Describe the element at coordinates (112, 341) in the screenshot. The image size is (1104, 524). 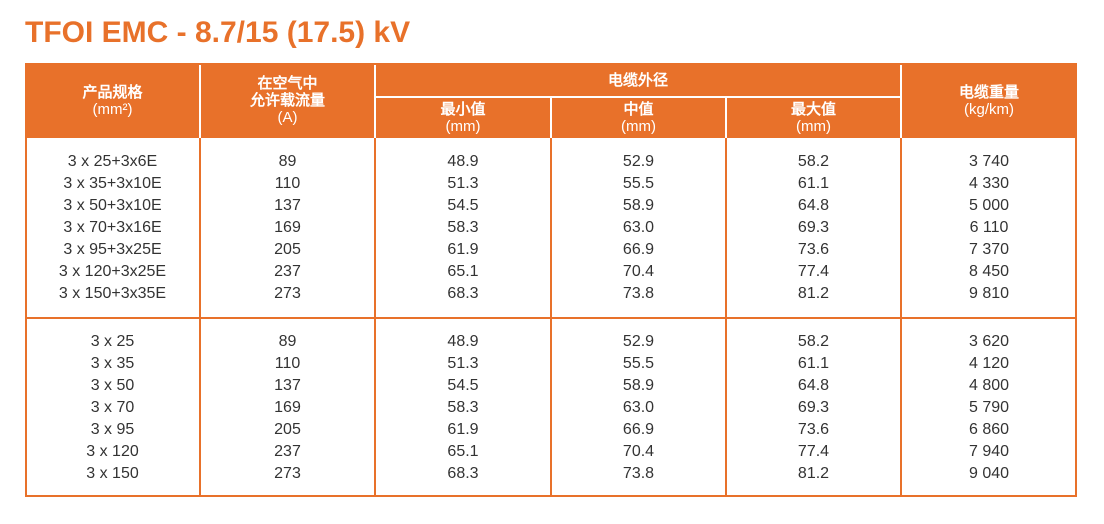
I see `cell: 3 x 25` at that location.